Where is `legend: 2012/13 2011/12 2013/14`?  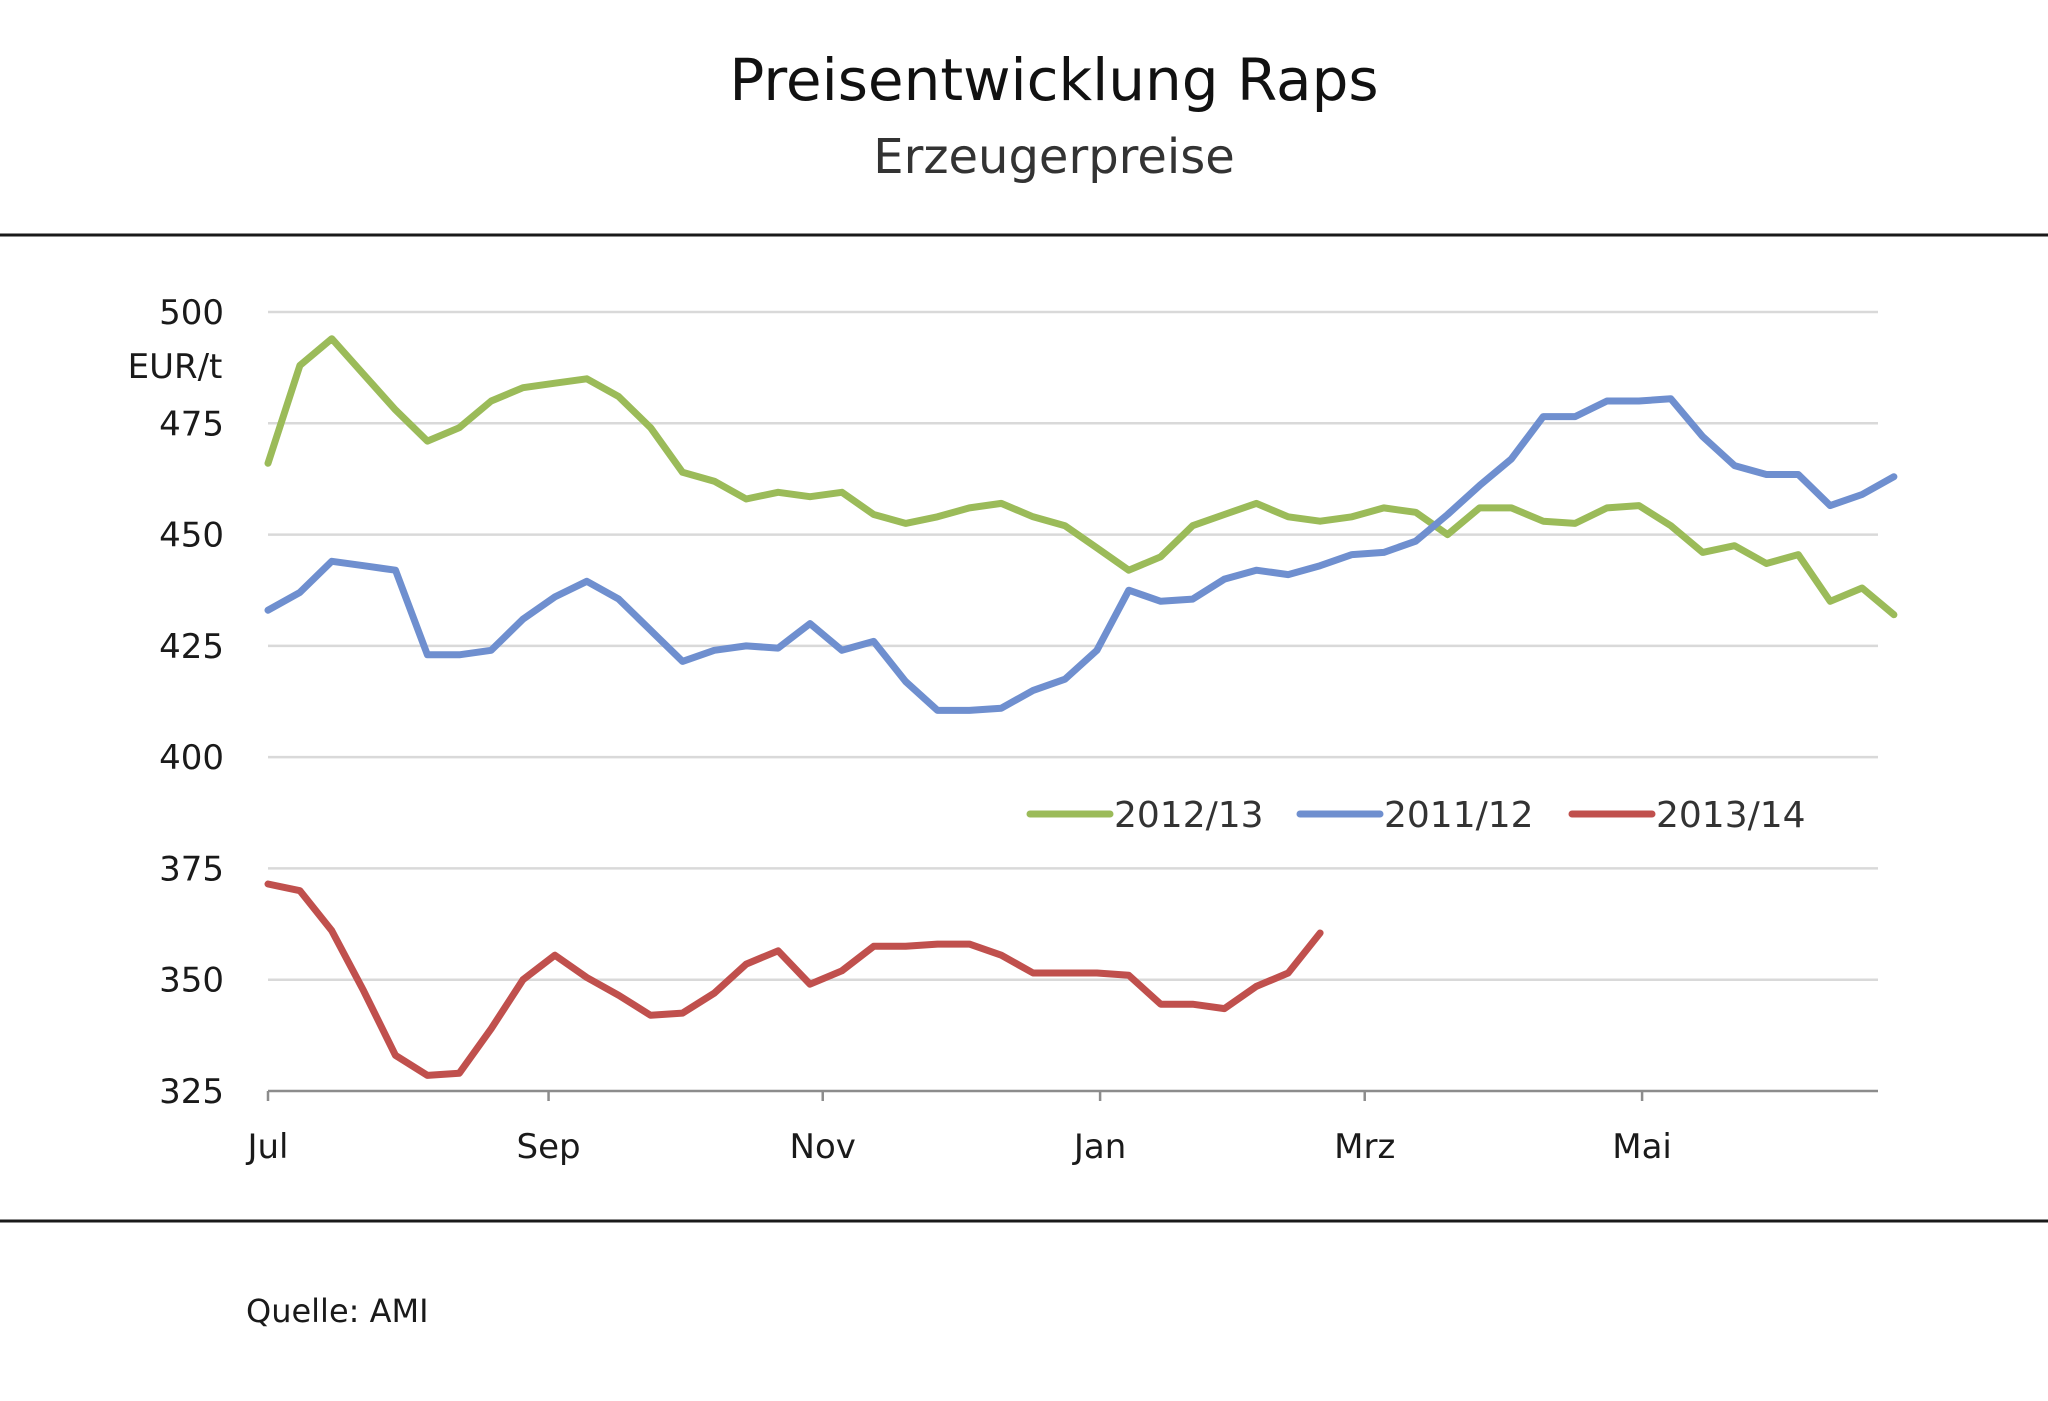 legend: 2012/13 2011/12 2013/14 is located at coordinates (1416, 815).